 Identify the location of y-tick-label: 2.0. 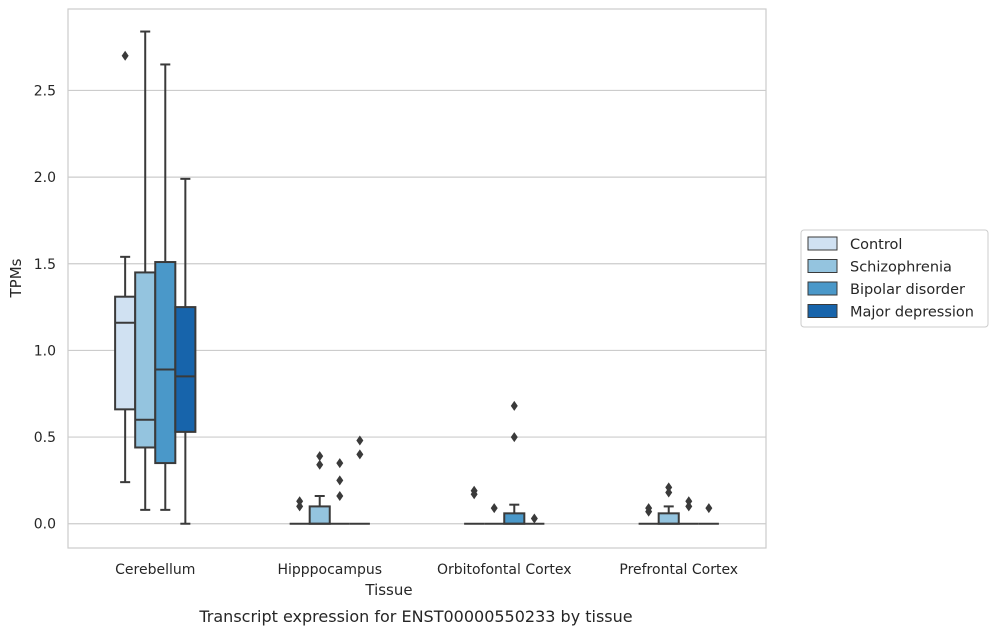
(45, 178).